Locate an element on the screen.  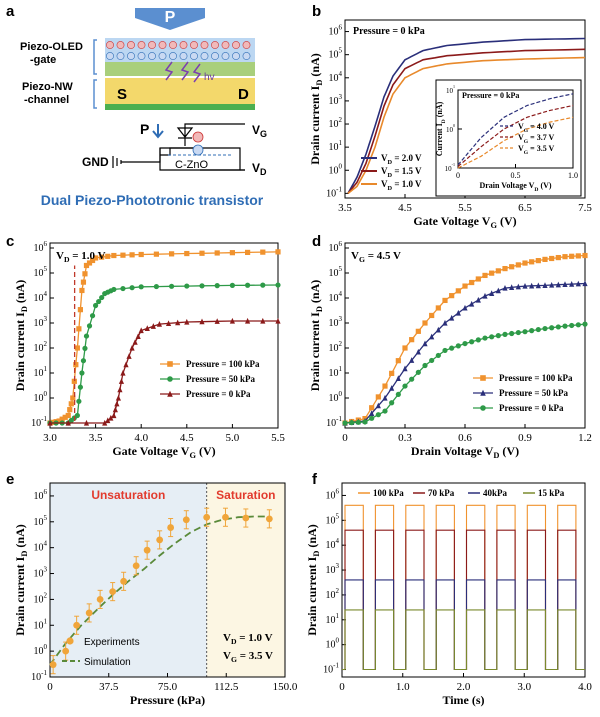
panel-letter-b: b is located at coordinates (316, 11).